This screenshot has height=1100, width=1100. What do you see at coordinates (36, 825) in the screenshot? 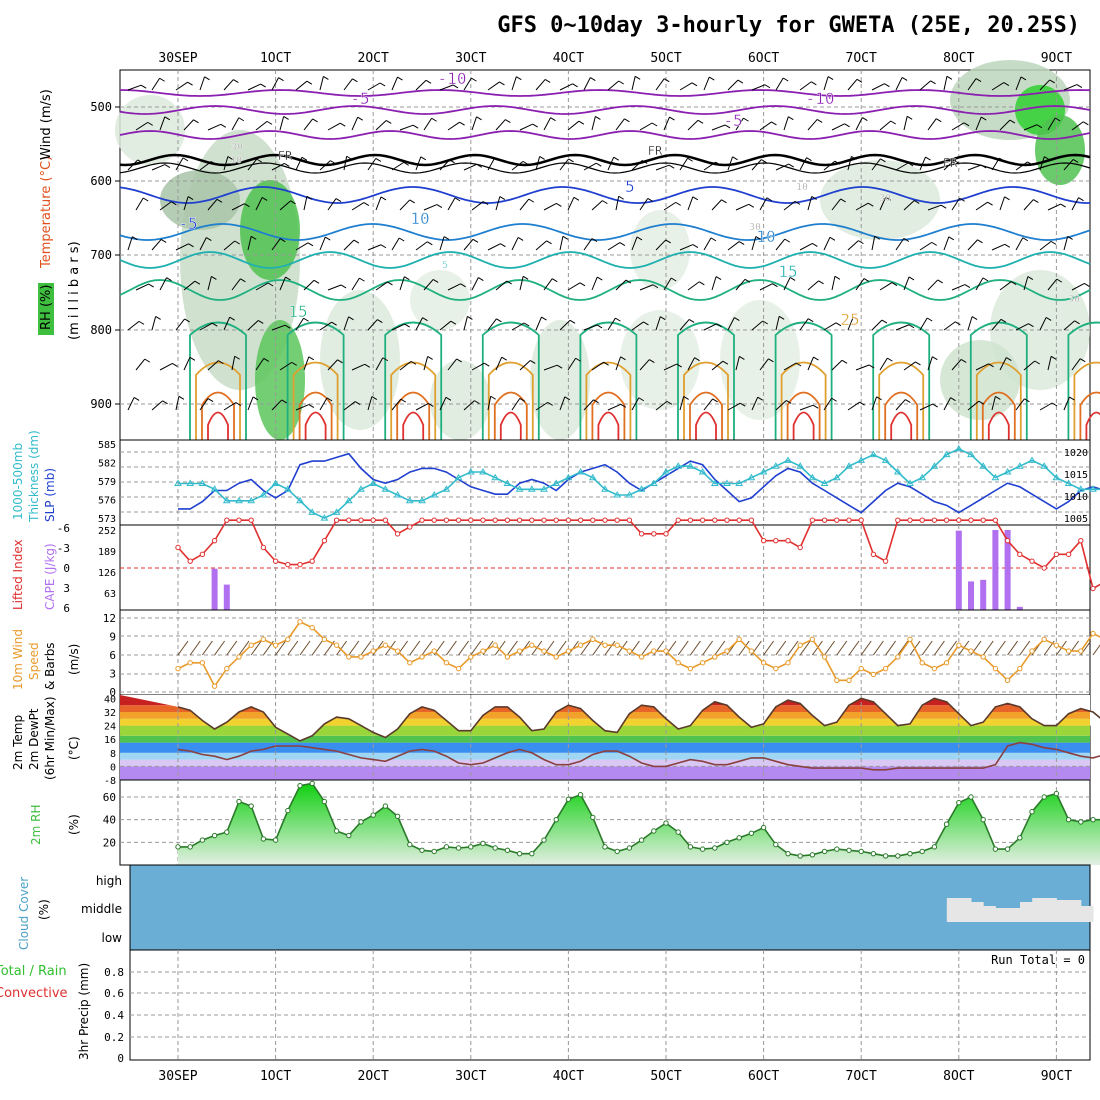
I see `rh2m-label: 2m RH` at bounding box center [36, 825].